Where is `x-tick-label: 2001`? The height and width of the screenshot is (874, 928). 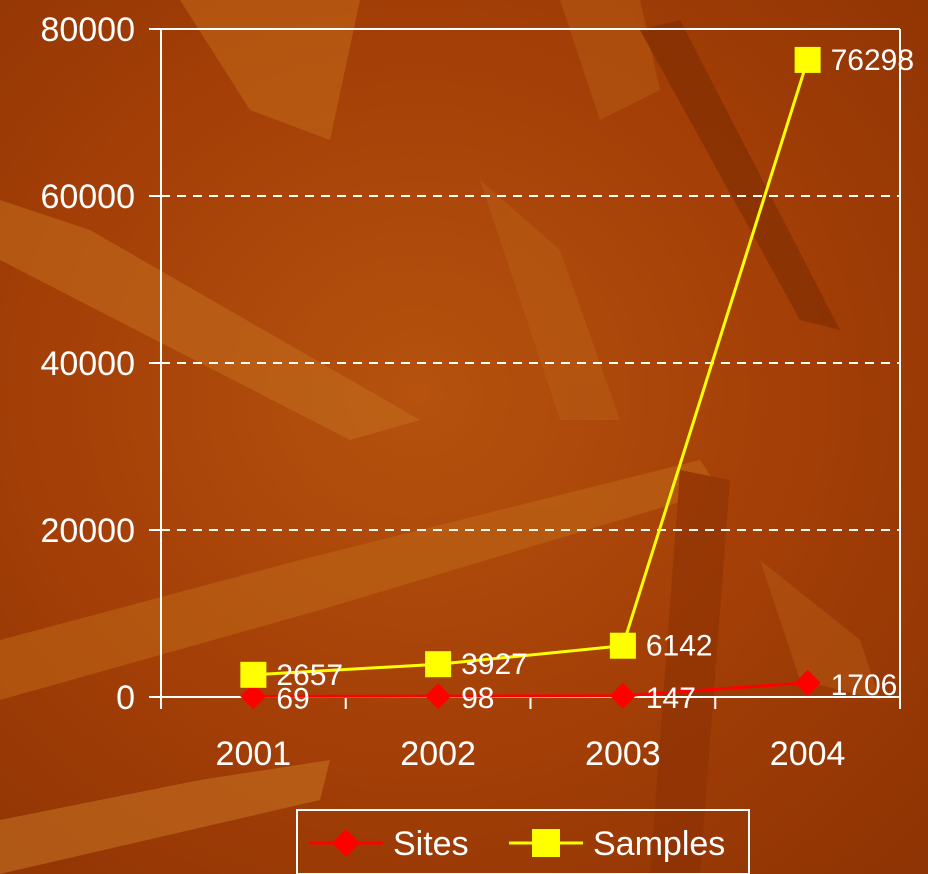 x-tick-label: 2001 is located at coordinates (254, 754).